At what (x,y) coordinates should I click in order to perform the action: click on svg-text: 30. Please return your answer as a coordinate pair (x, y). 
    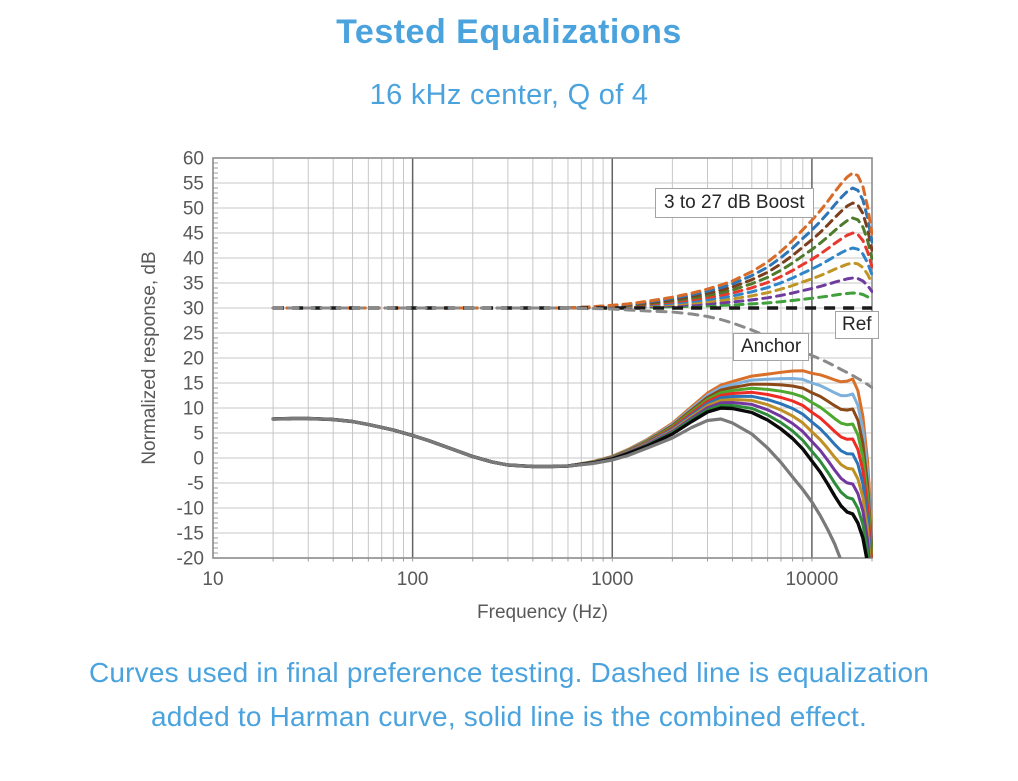
    Looking at the image, I should click on (193, 308).